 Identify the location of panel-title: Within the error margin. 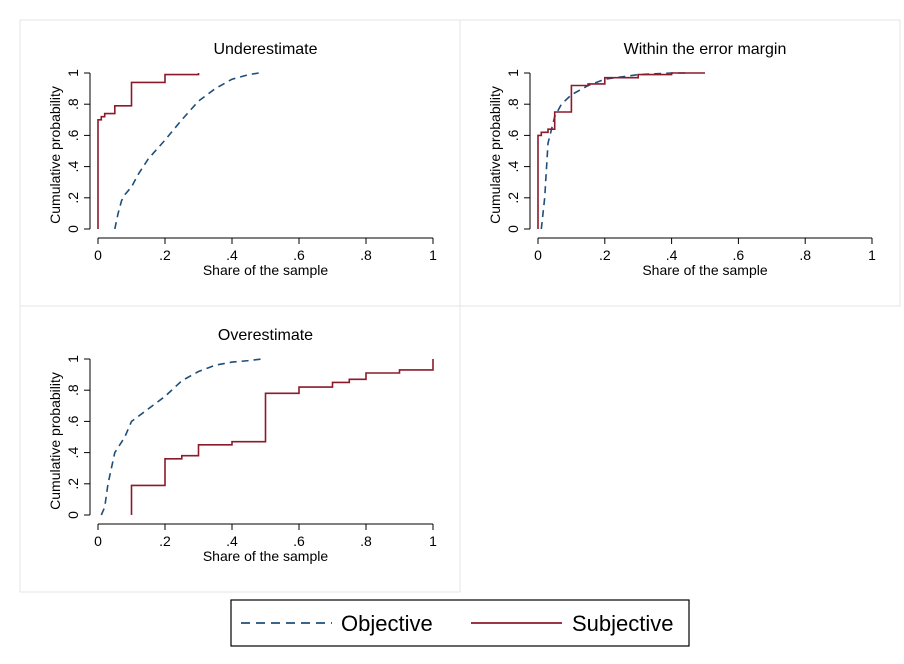
(705, 49).